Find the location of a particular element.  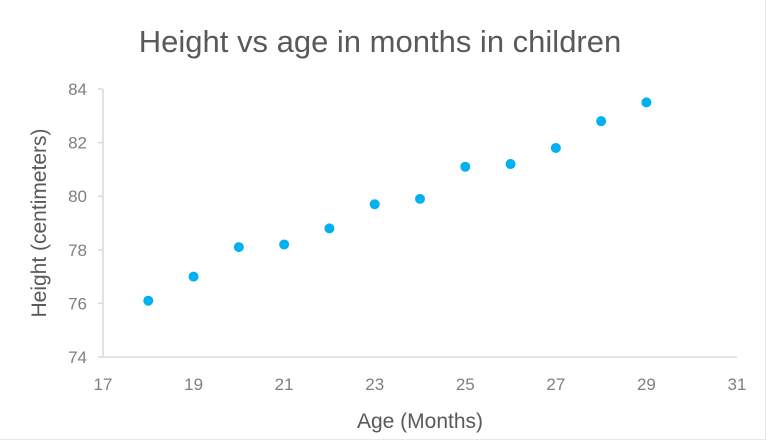

y-tick-label: 78 is located at coordinates (77, 250).